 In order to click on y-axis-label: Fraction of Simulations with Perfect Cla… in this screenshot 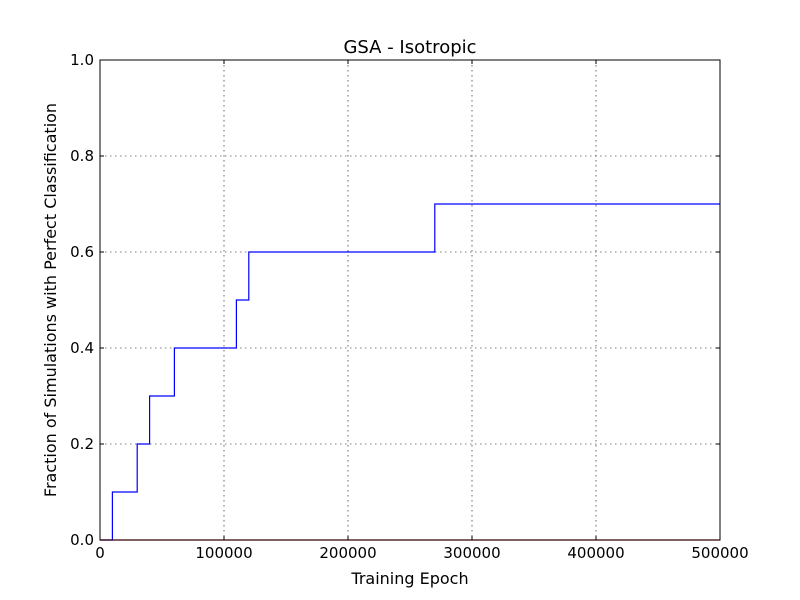, I will do `click(50, 300)`.